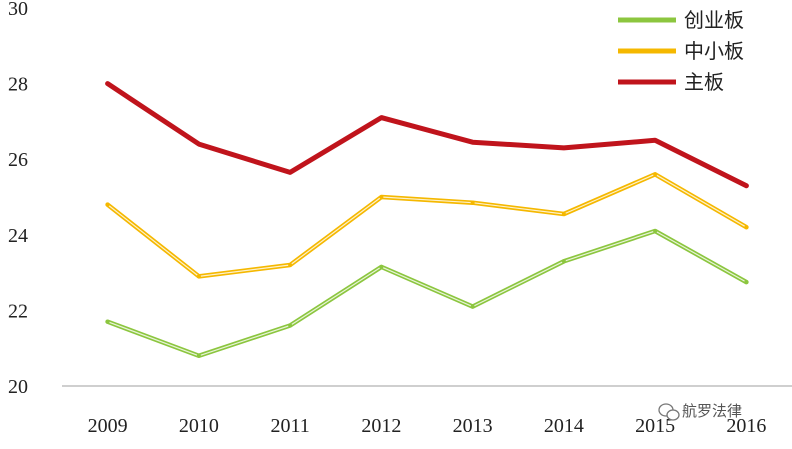 Image resolution: width=792 pixels, height=449 pixels. I want to click on x-tick-label: 2011, so click(289, 426).